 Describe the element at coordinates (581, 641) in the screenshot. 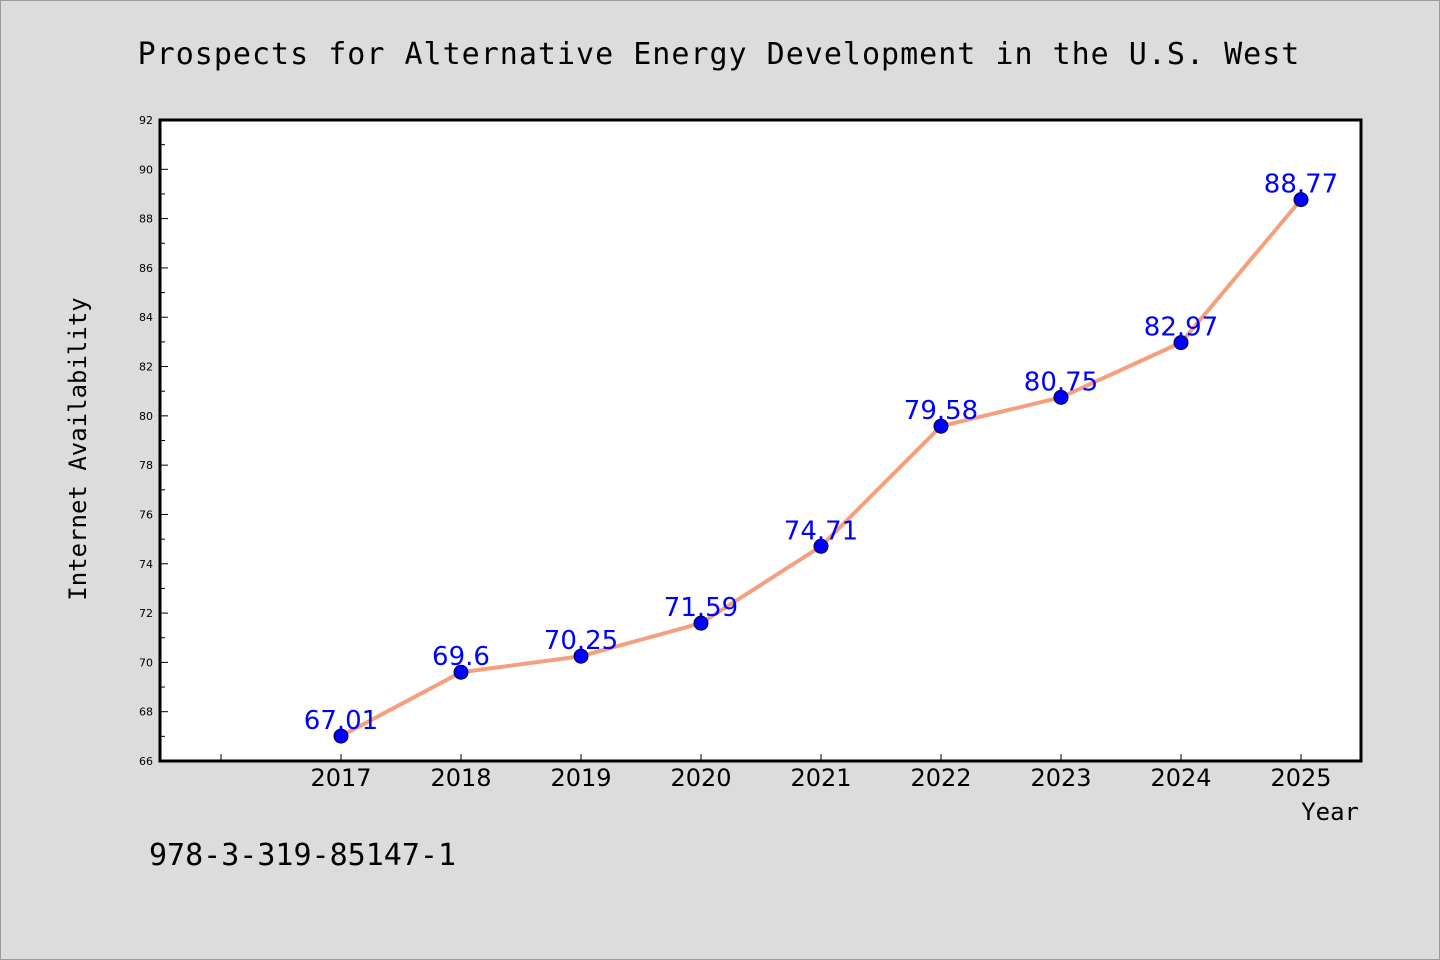

I see `data-label: 70.25` at that location.